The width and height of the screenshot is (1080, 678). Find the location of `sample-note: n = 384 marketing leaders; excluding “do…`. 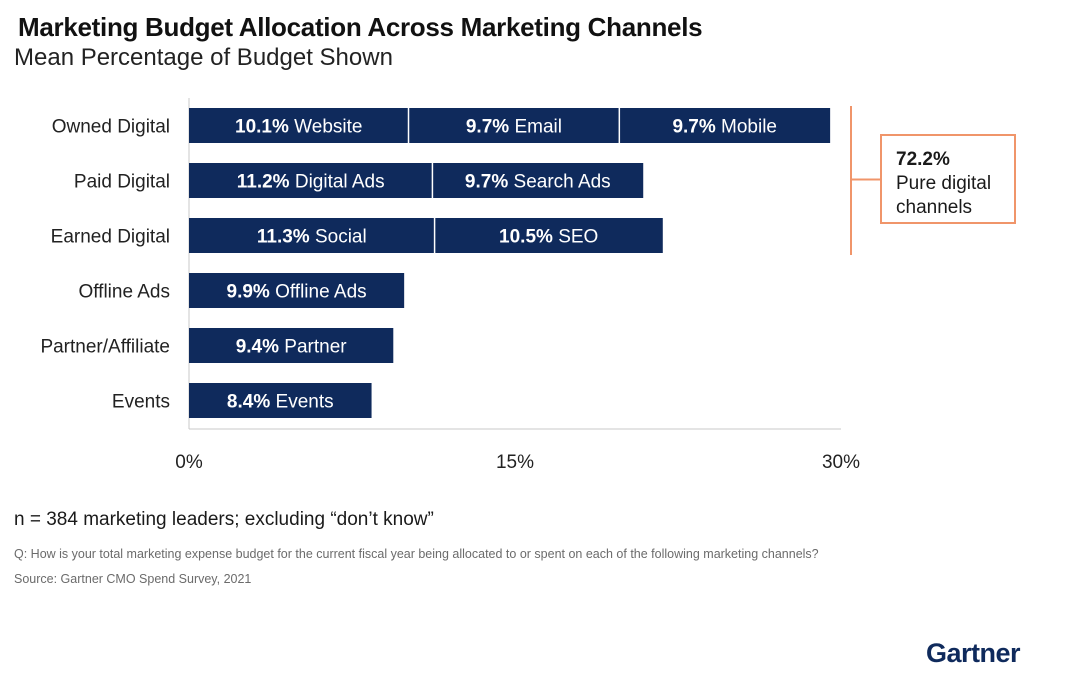

sample-note: n = 384 marketing leaders; excluding “do… is located at coordinates (224, 519).